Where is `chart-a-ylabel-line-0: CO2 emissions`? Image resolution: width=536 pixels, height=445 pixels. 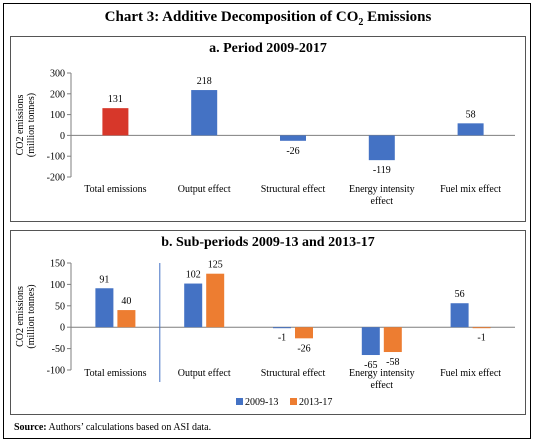
chart-a-ylabel-line-0: CO2 emissions is located at coordinates (20, 124).